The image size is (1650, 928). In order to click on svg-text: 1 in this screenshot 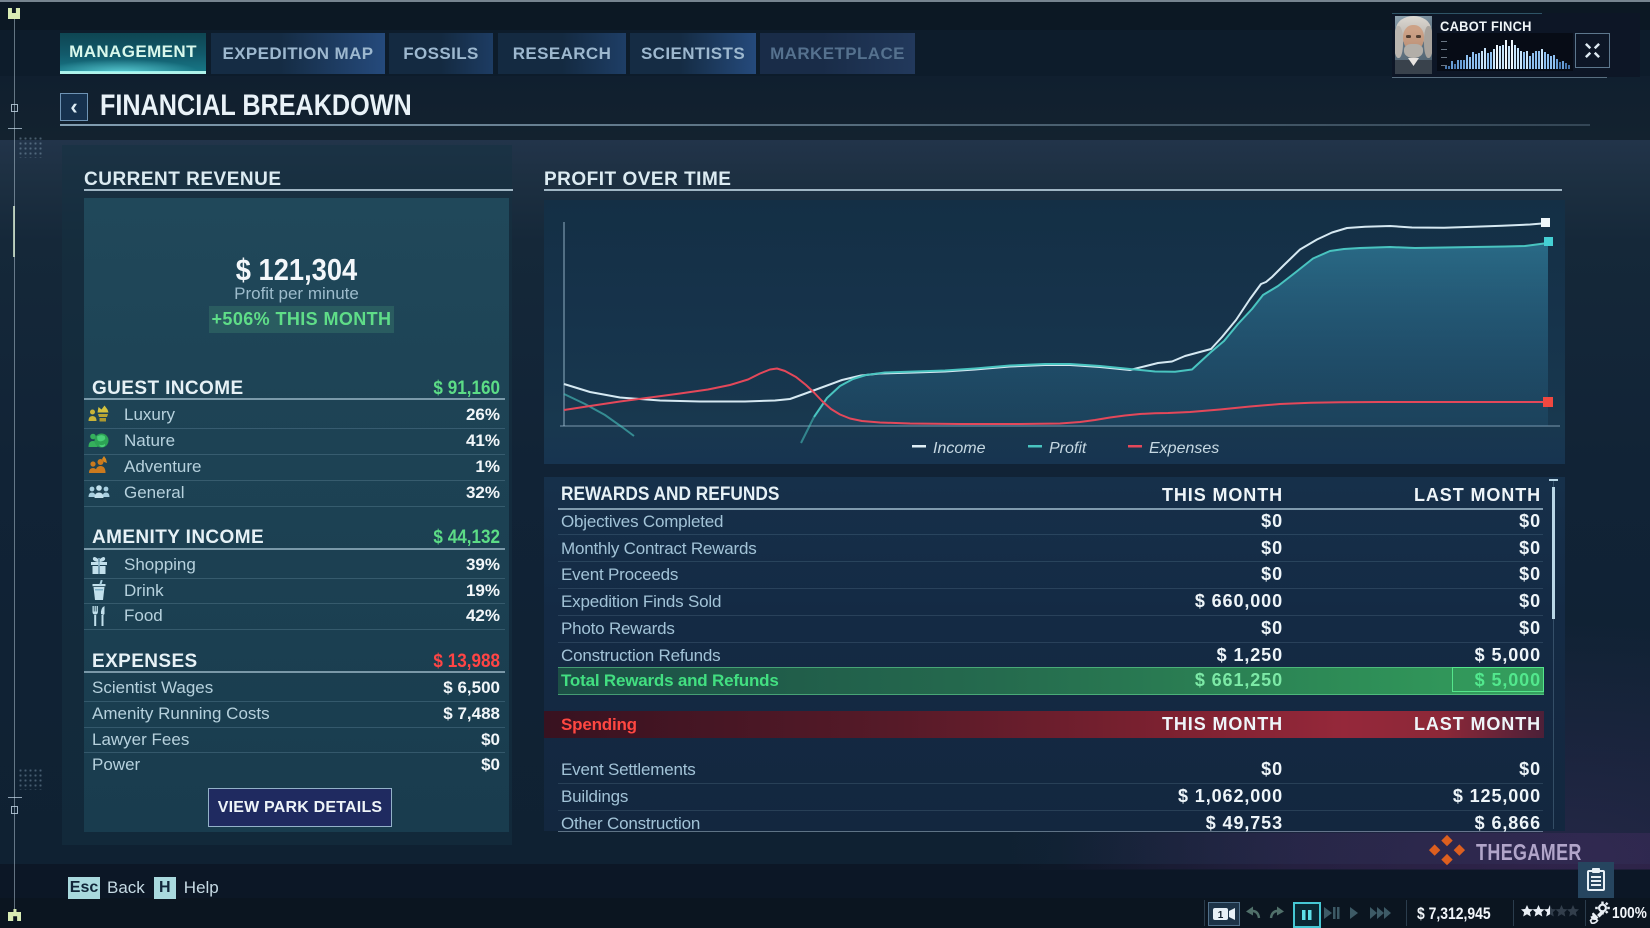, I will do `click(1221, 915)`.